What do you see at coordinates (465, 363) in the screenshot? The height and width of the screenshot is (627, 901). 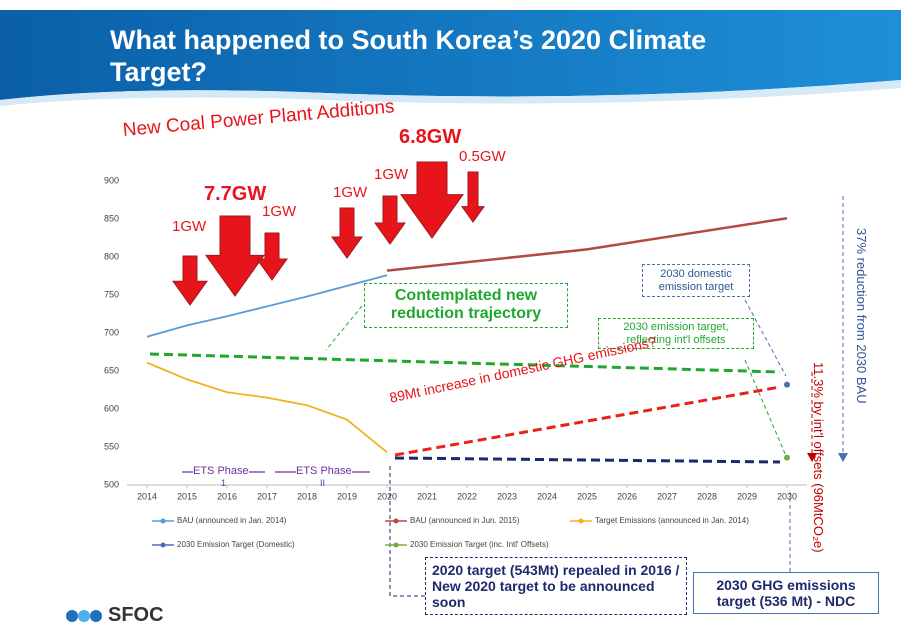 I see `trajectory-line` at bounding box center [465, 363].